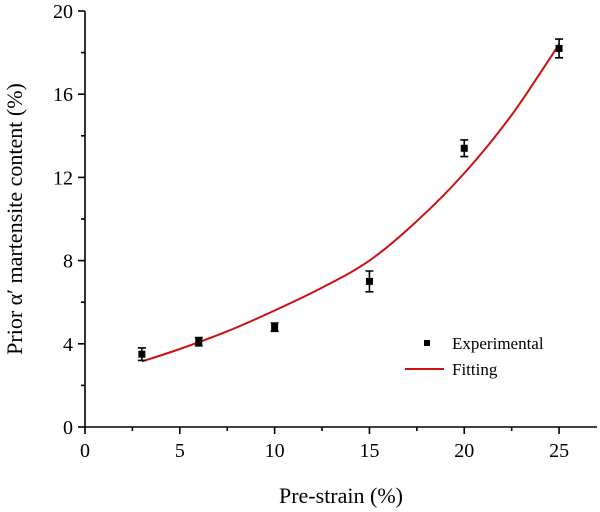 The width and height of the screenshot is (600, 512). I want to click on x-tick-label: 0, so click(85, 451).